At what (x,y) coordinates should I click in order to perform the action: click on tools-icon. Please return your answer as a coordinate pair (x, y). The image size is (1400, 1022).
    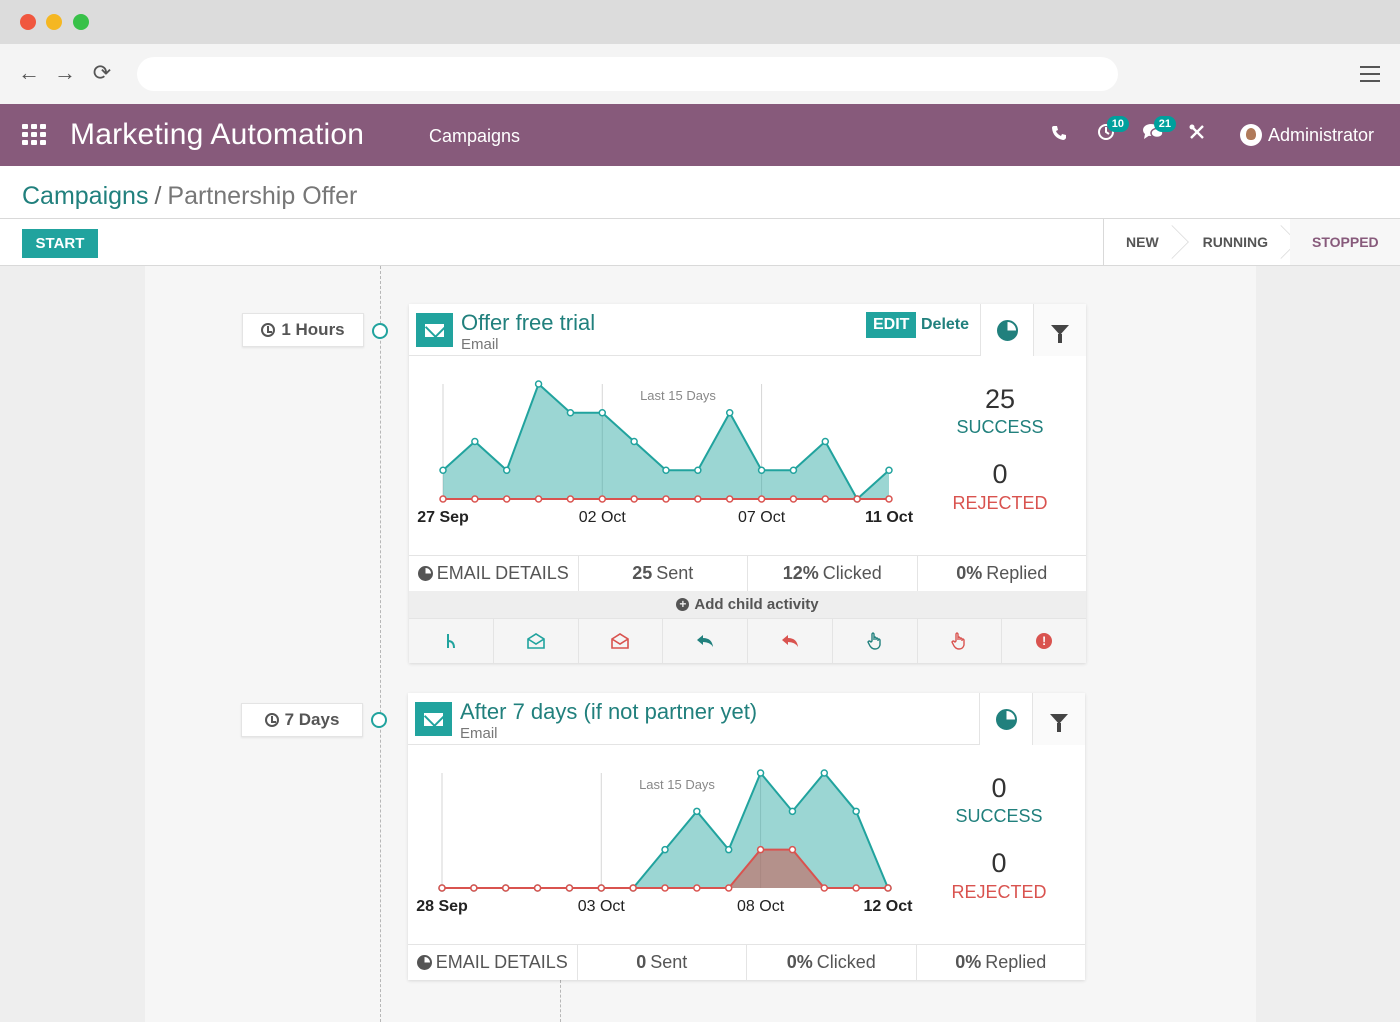
    Looking at the image, I should click on (1197, 135).